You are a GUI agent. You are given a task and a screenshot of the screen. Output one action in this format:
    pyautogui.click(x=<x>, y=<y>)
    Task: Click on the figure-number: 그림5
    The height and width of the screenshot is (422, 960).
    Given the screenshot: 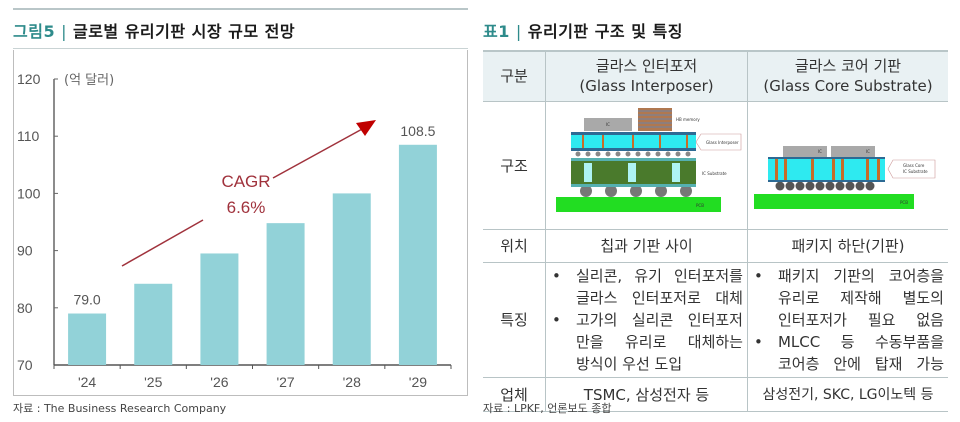 What is the action you would take?
    pyautogui.click(x=34, y=31)
    